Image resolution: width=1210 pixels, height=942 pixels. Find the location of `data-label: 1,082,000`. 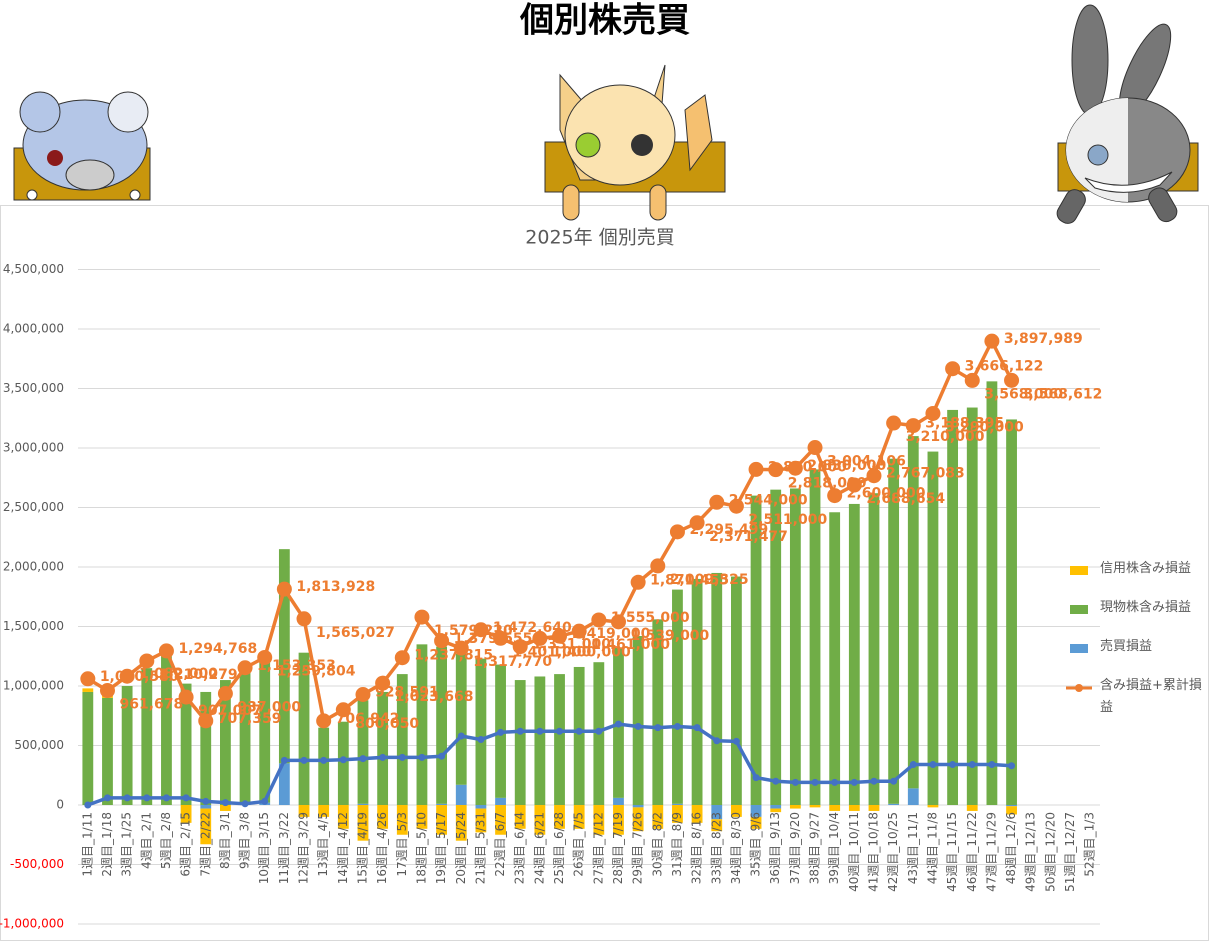

data-label: 1,082,000 is located at coordinates (178, 674).